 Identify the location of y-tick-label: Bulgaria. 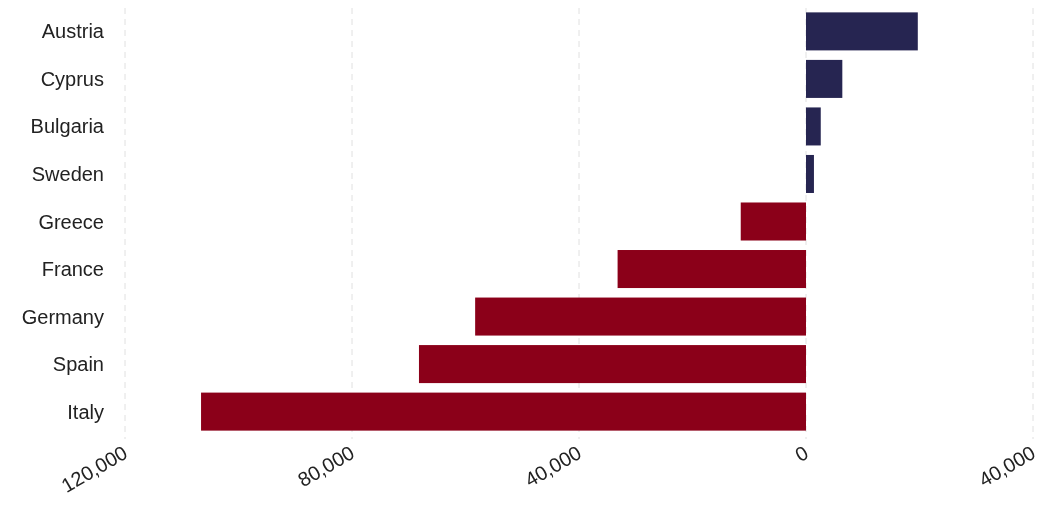
(67, 126).